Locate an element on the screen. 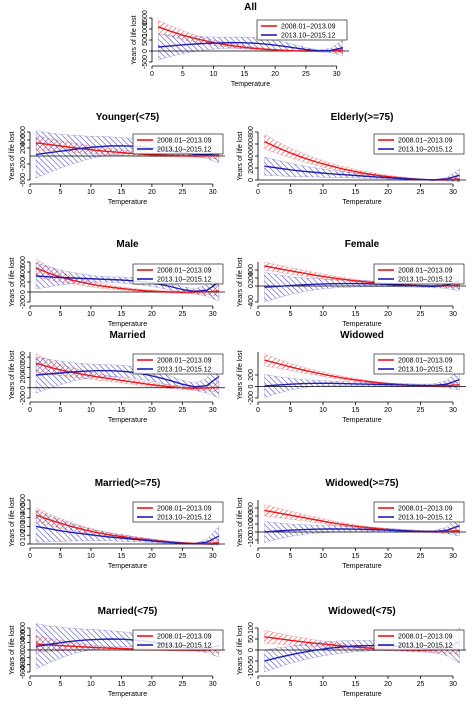 The image size is (474, 707). y-tick-label: 300 is located at coordinates (23, 518).